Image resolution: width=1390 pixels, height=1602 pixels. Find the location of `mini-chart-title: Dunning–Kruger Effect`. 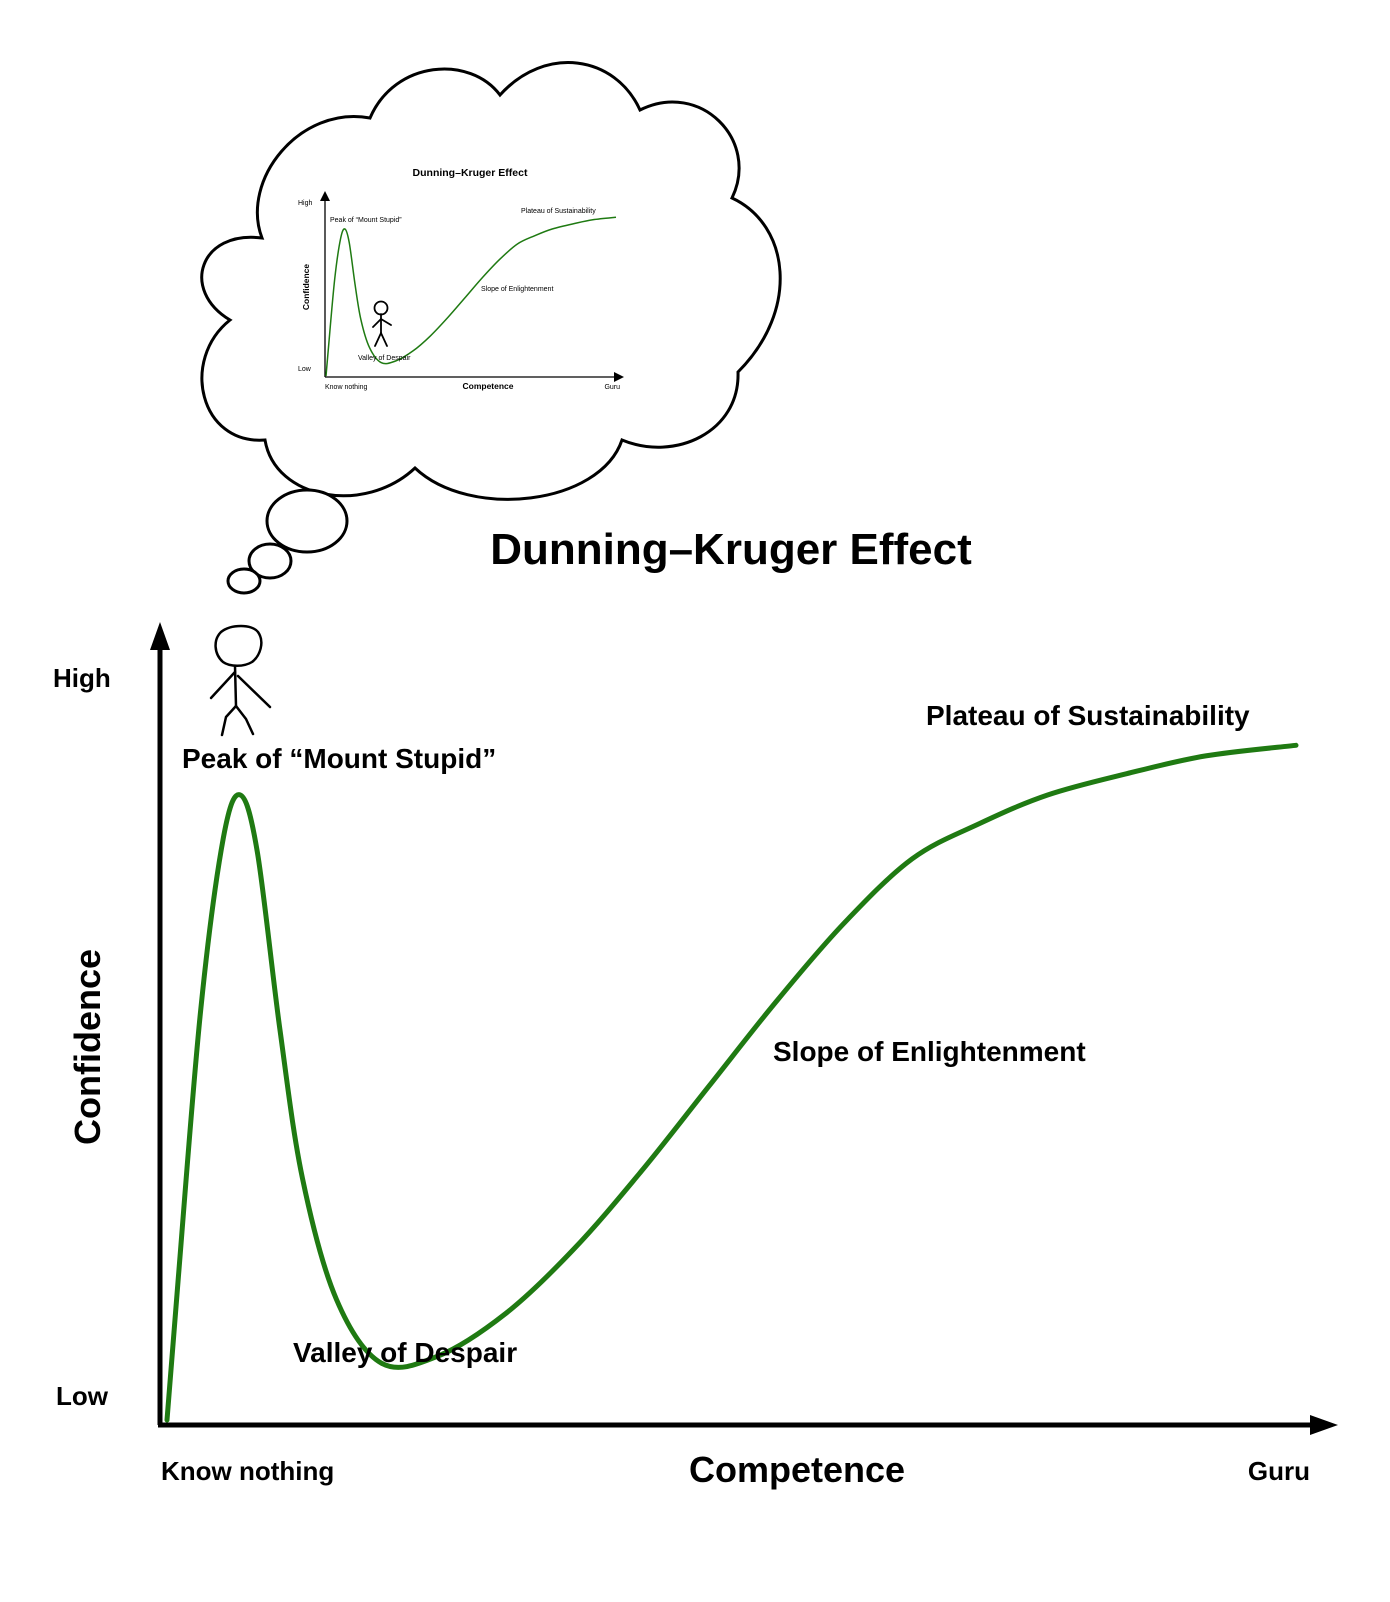

mini-chart-title: Dunning–Kruger Effect is located at coordinates (470, 173).